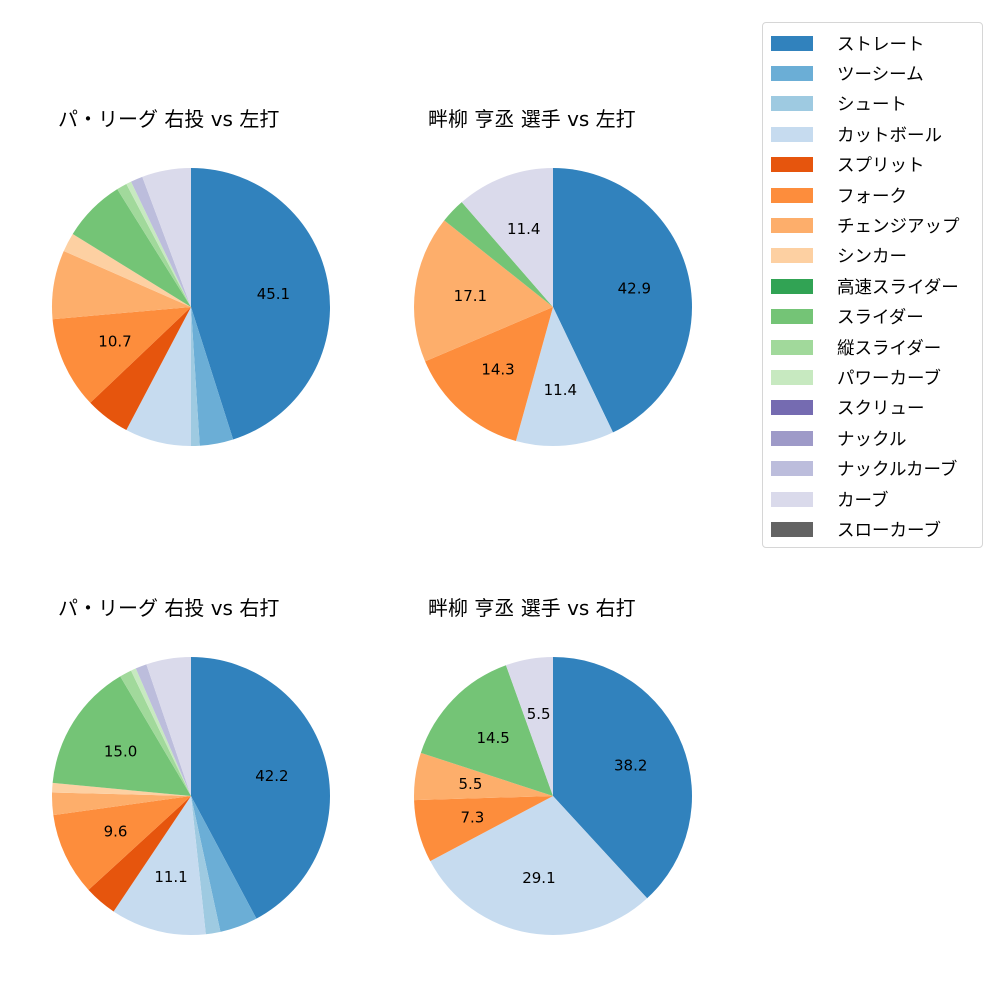  I want to click on slice-label: 38.2, so click(630, 766).